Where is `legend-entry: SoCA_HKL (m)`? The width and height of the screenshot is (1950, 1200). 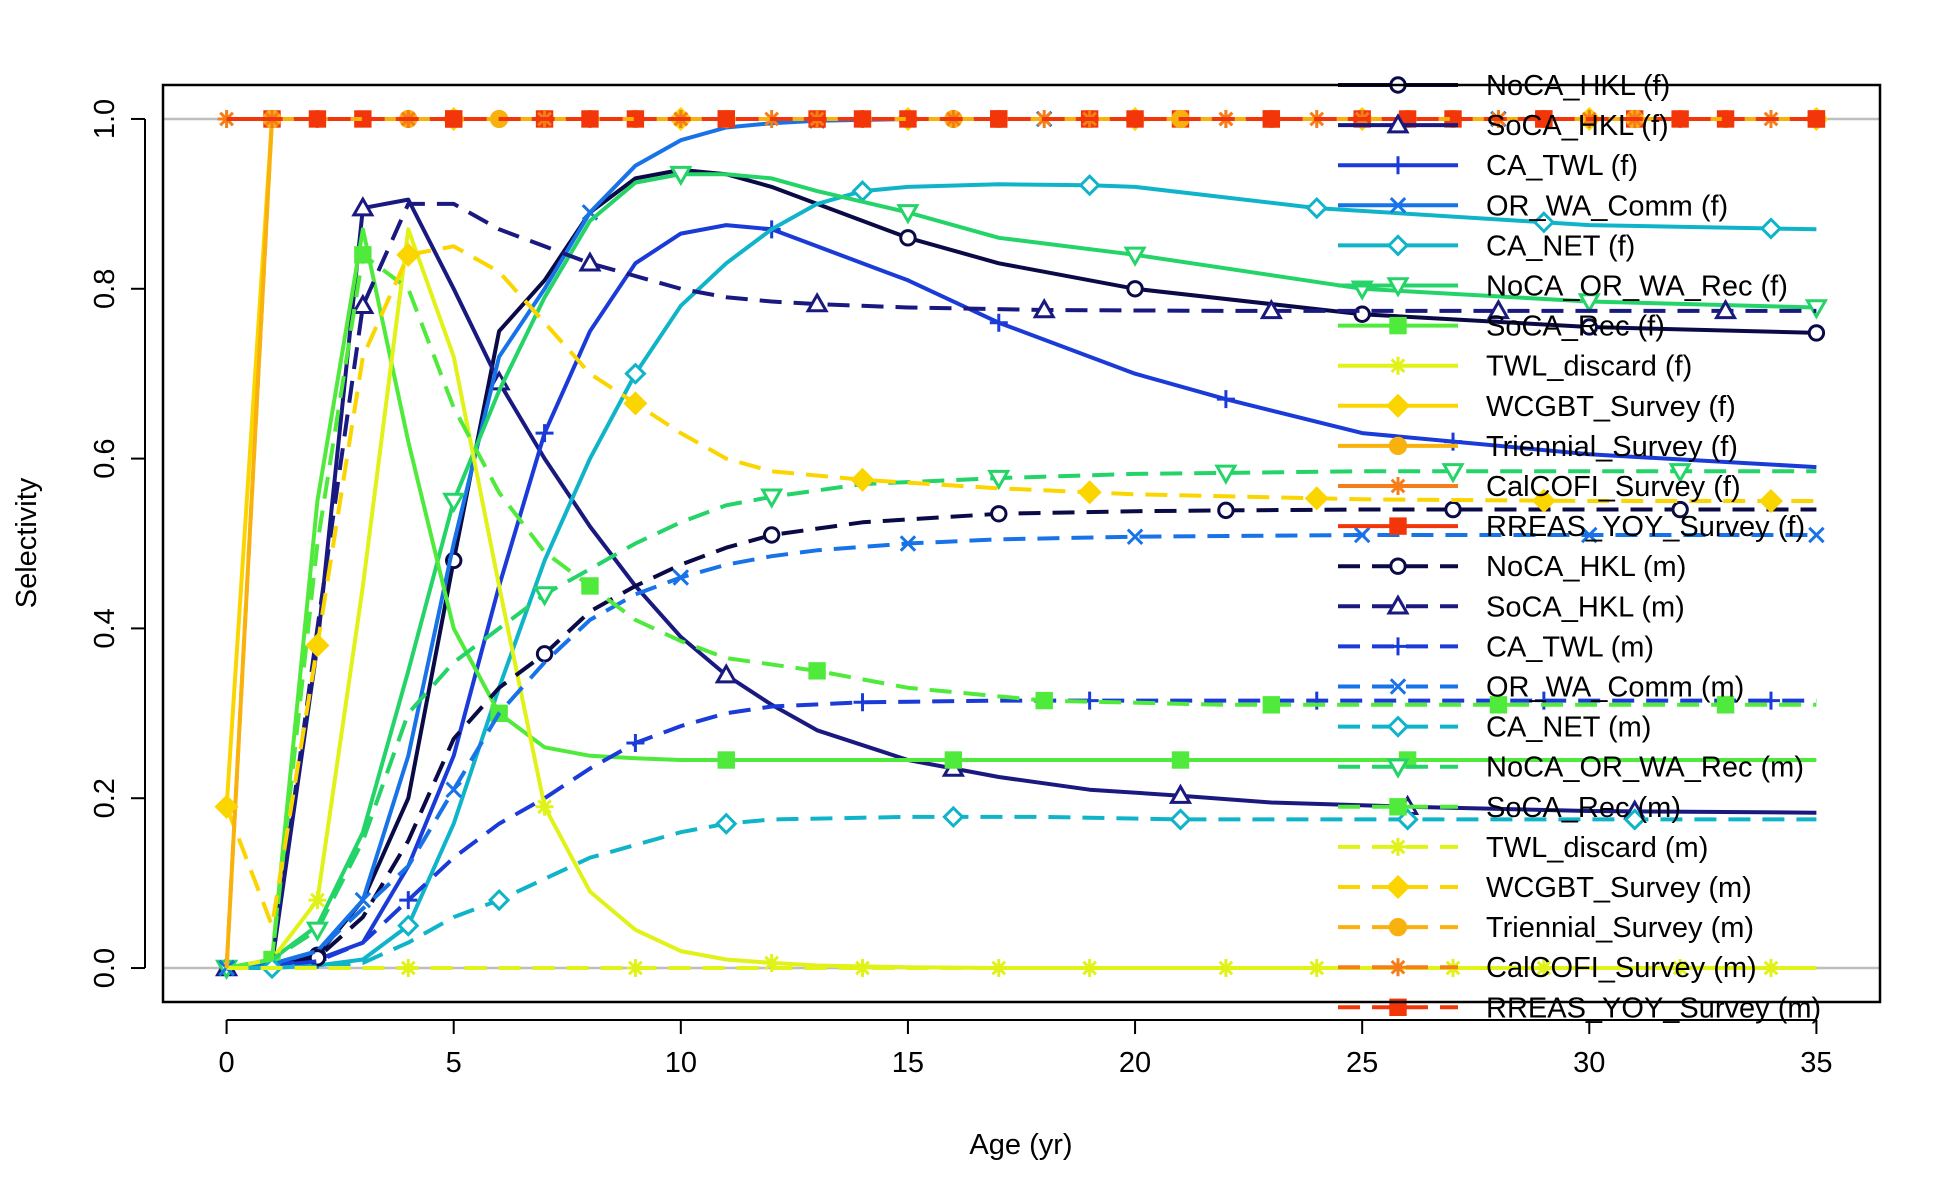
legend-entry: SoCA_HKL (m) is located at coordinates (1511, 607).